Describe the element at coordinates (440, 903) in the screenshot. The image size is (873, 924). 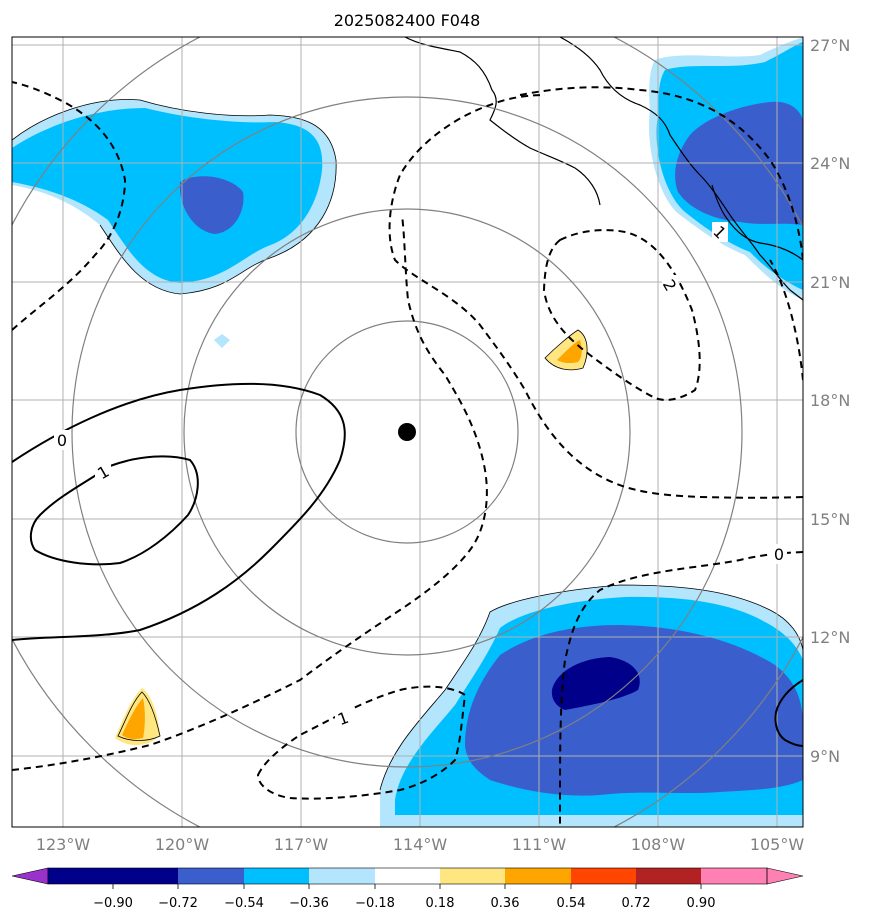
I see `colorbar-tick-label: 0.18` at that location.